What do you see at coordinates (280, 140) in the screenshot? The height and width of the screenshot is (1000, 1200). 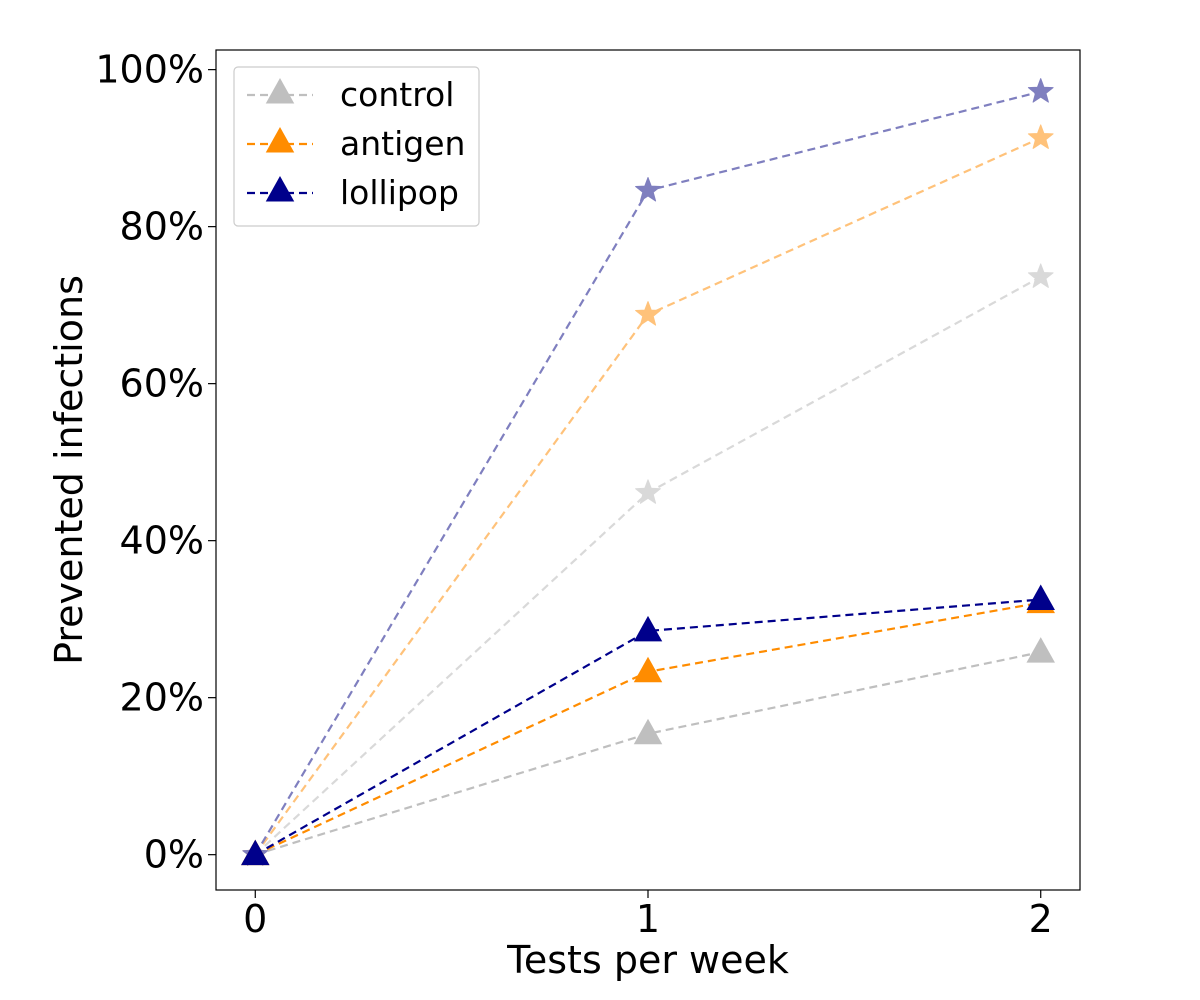 I see `legend-marker-antigen` at bounding box center [280, 140].